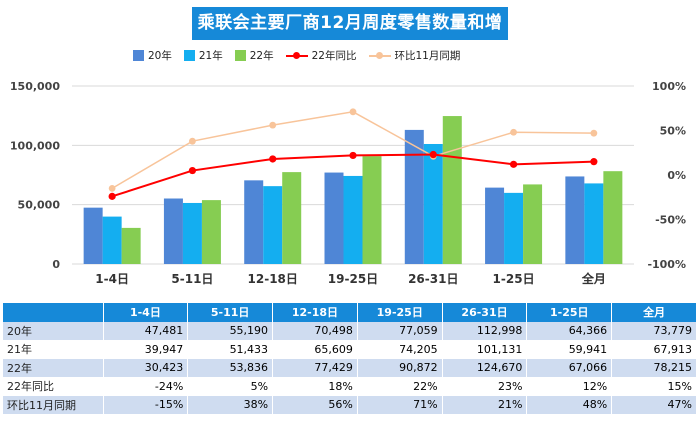 The width and height of the screenshot is (700, 421). Describe the element at coordinates (230, 330) in the screenshot. I see `table-cell: 55,190` at that location.